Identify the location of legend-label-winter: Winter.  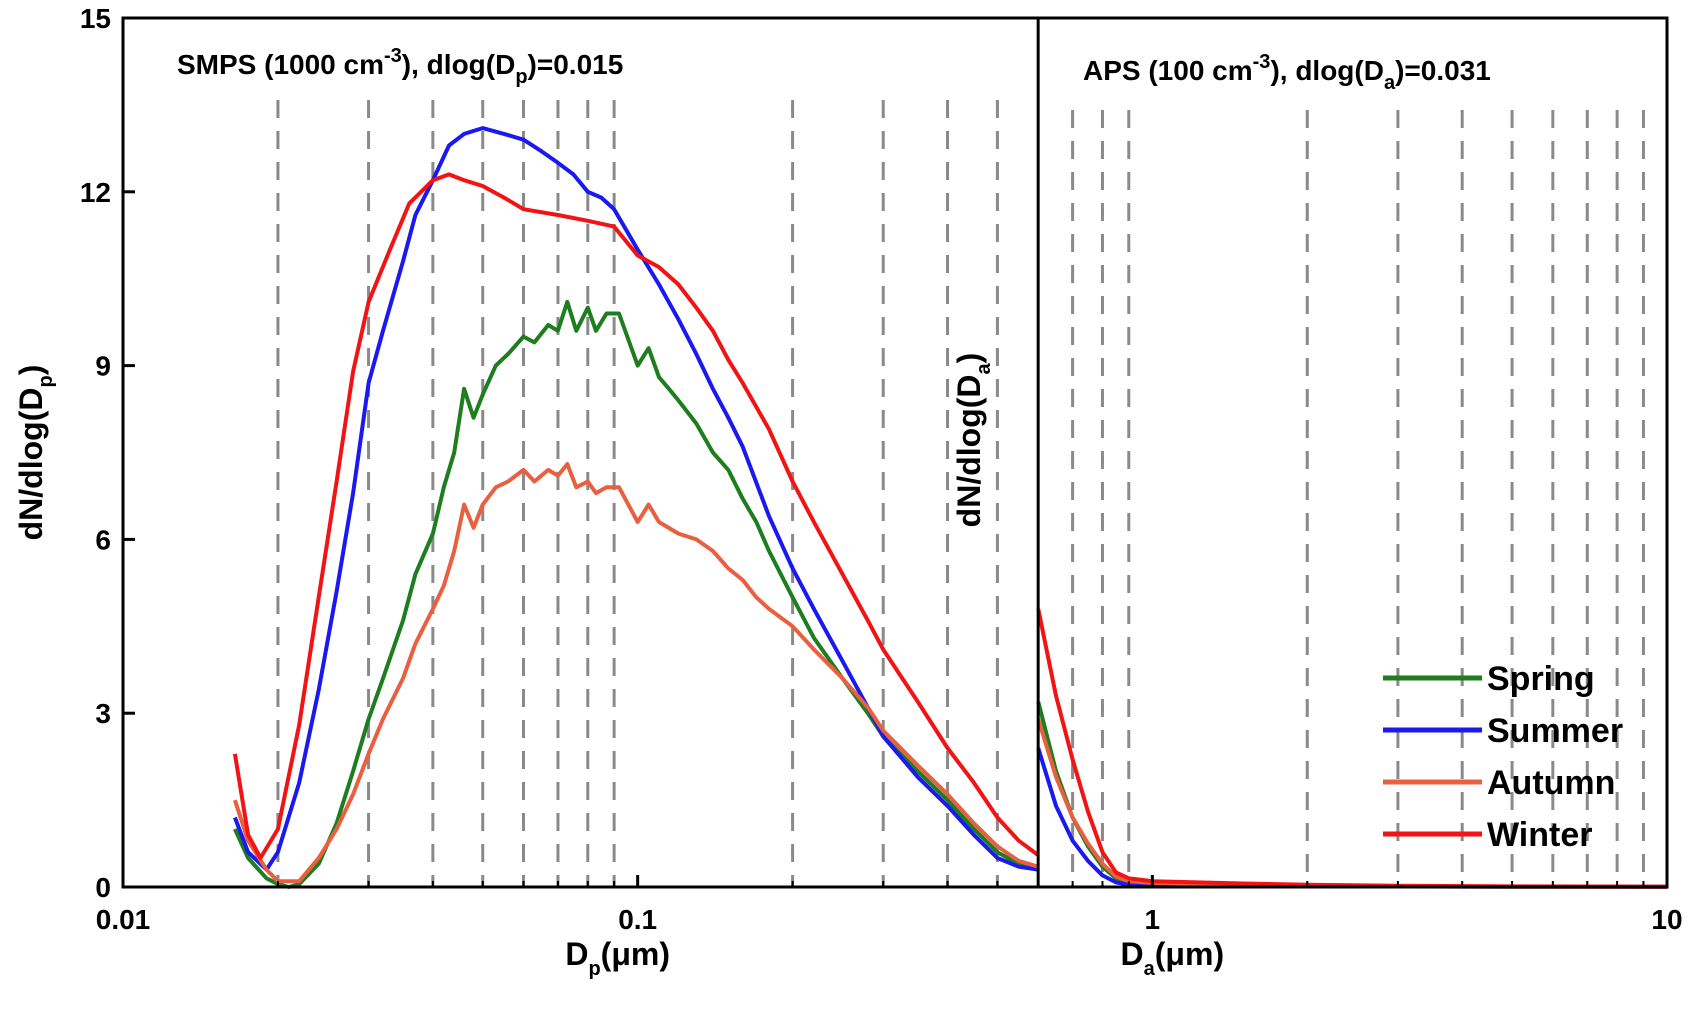
(1539, 835).